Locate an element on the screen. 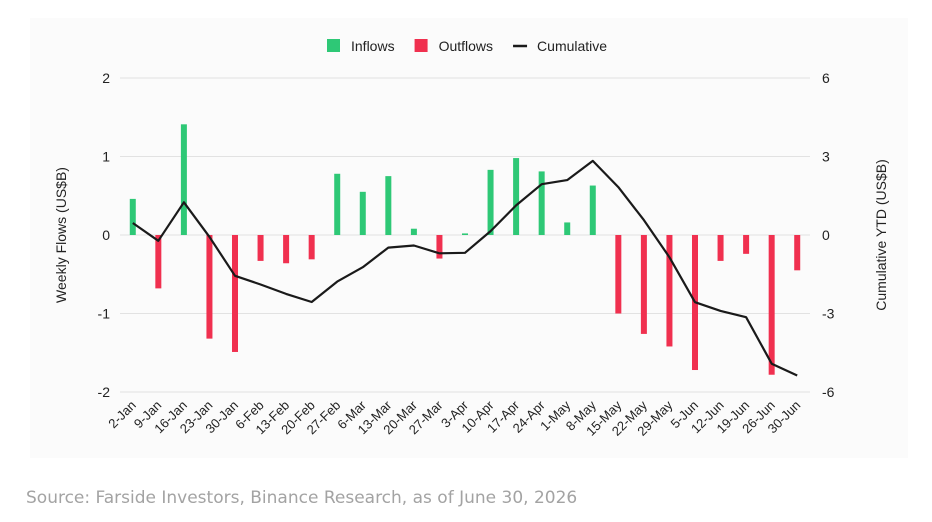 The image size is (932, 522). y2-tick-label: 0 is located at coordinates (826, 235).